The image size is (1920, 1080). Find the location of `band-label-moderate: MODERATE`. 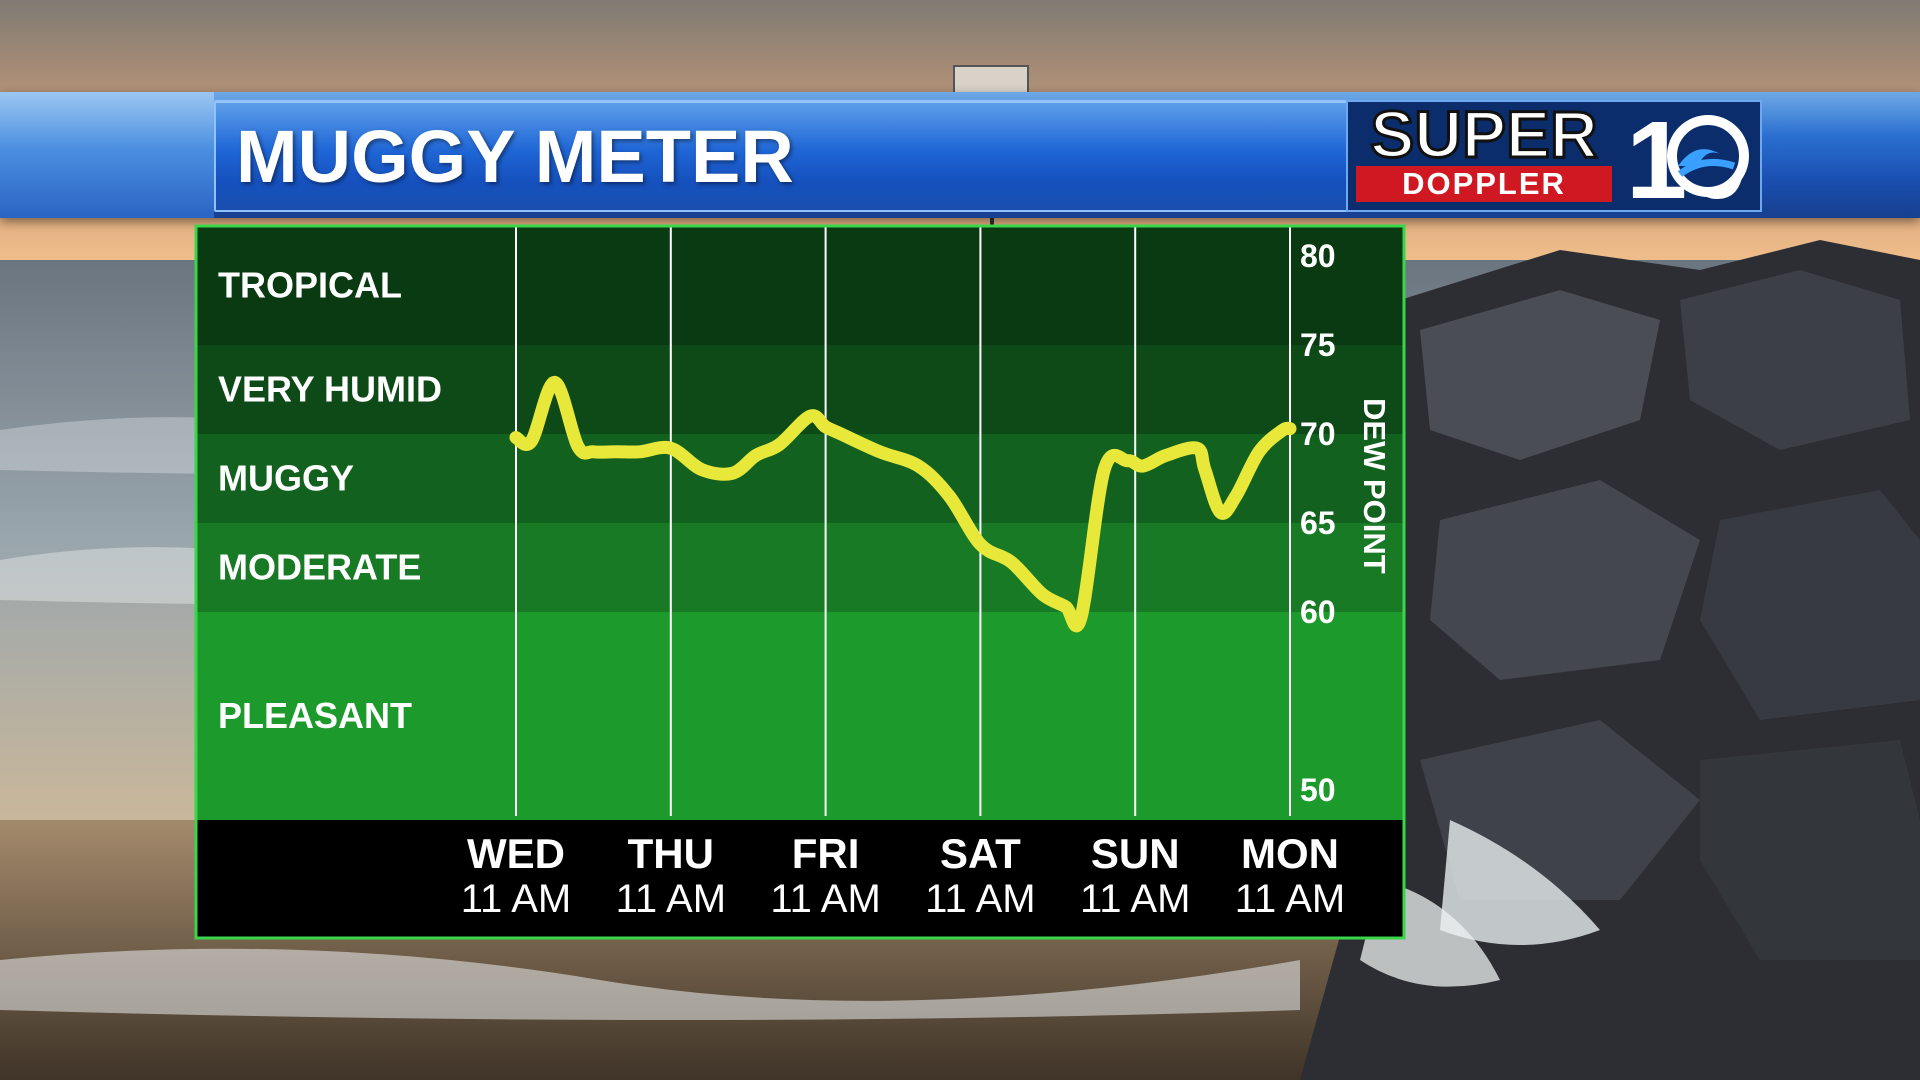

band-label-moderate: MODERATE is located at coordinates (319, 567).